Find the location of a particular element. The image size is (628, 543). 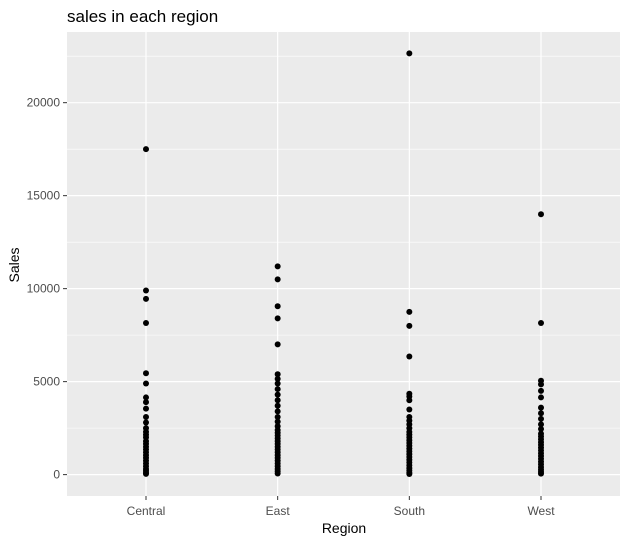

y-tick-label: 5000 is located at coordinates (46, 382).